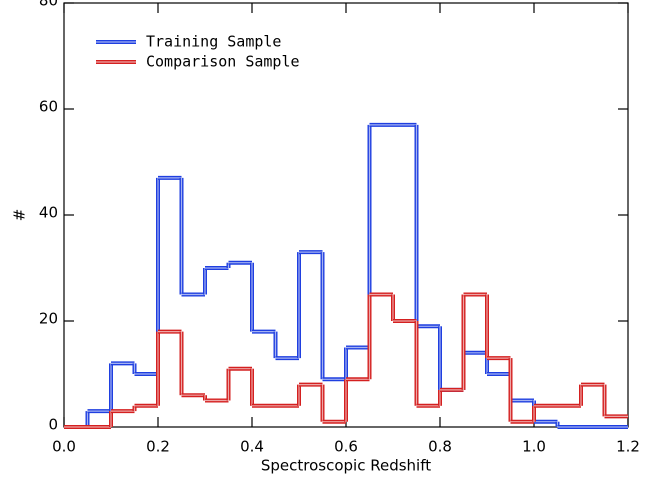 This screenshot has width=665, height=477. What do you see at coordinates (440, 447) in the screenshot?
I see `x-tick-label: 0.8` at bounding box center [440, 447].